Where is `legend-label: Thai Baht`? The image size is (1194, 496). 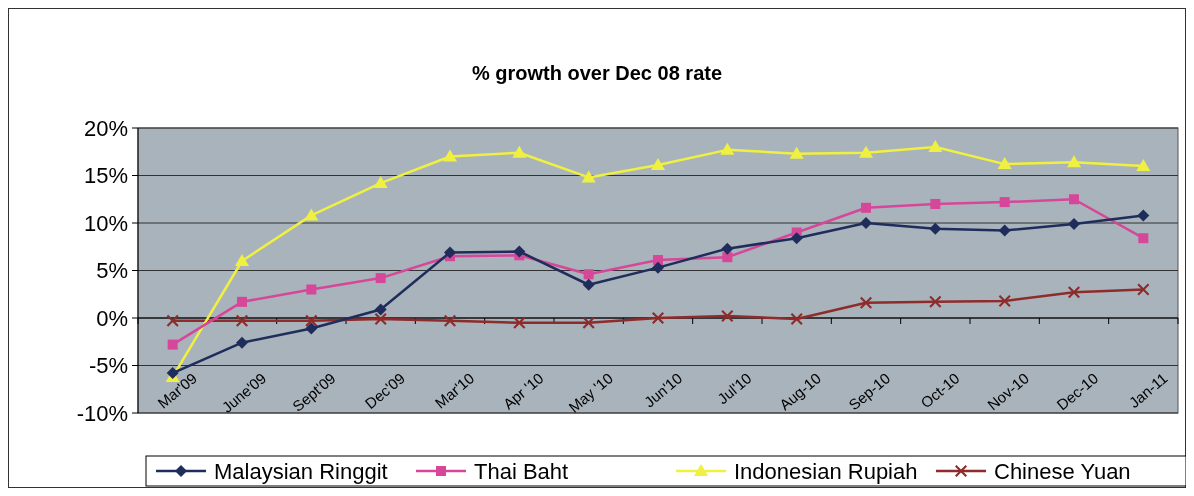 legend-label: Thai Baht is located at coordinates (521, 471).